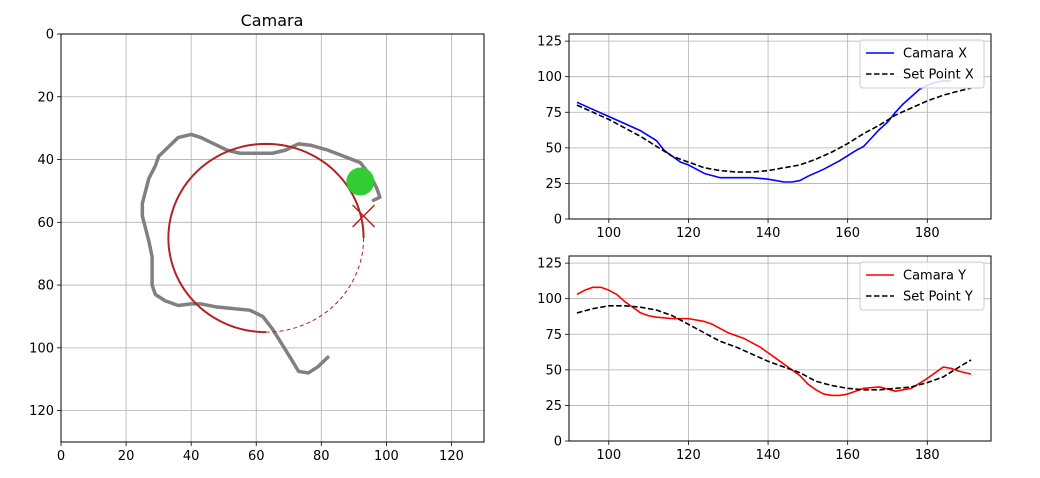 The height and width of the screenshot is (478, 1040). Describe the element at coordinates (191, 456) in the screenshot. I see `x-tick-label: 40` at that location.